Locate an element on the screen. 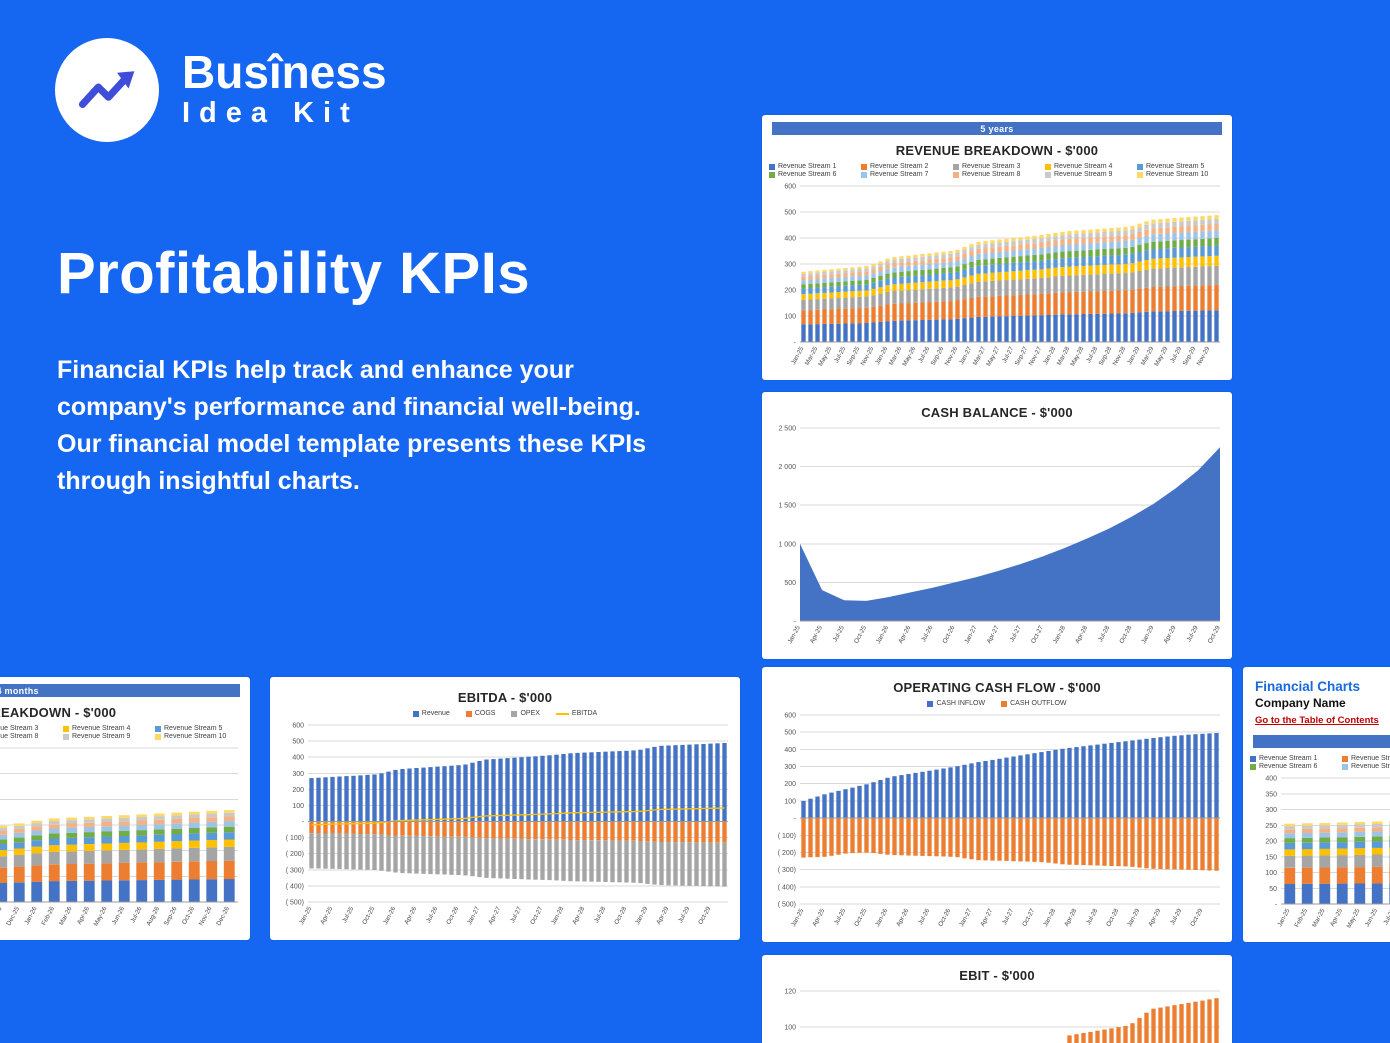 This screenshot has width=1390, height=1043. legend-label: Revenue Stream 8 is located at coordinates (19, 736).